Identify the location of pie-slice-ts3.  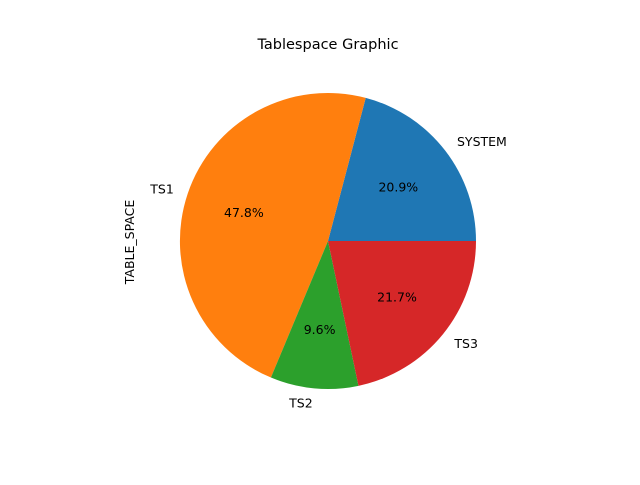
(402, 313).